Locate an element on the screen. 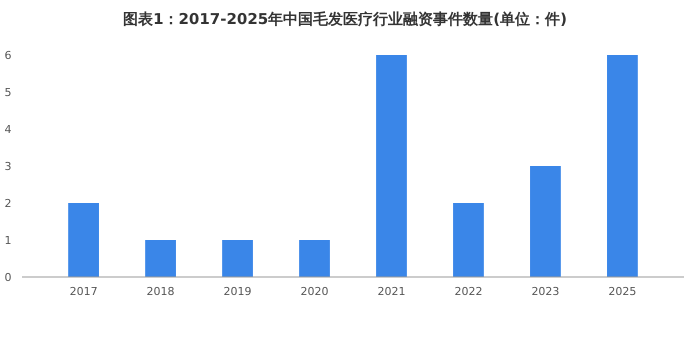  y-tick-label: 3 is located at coordinates (8, 166).